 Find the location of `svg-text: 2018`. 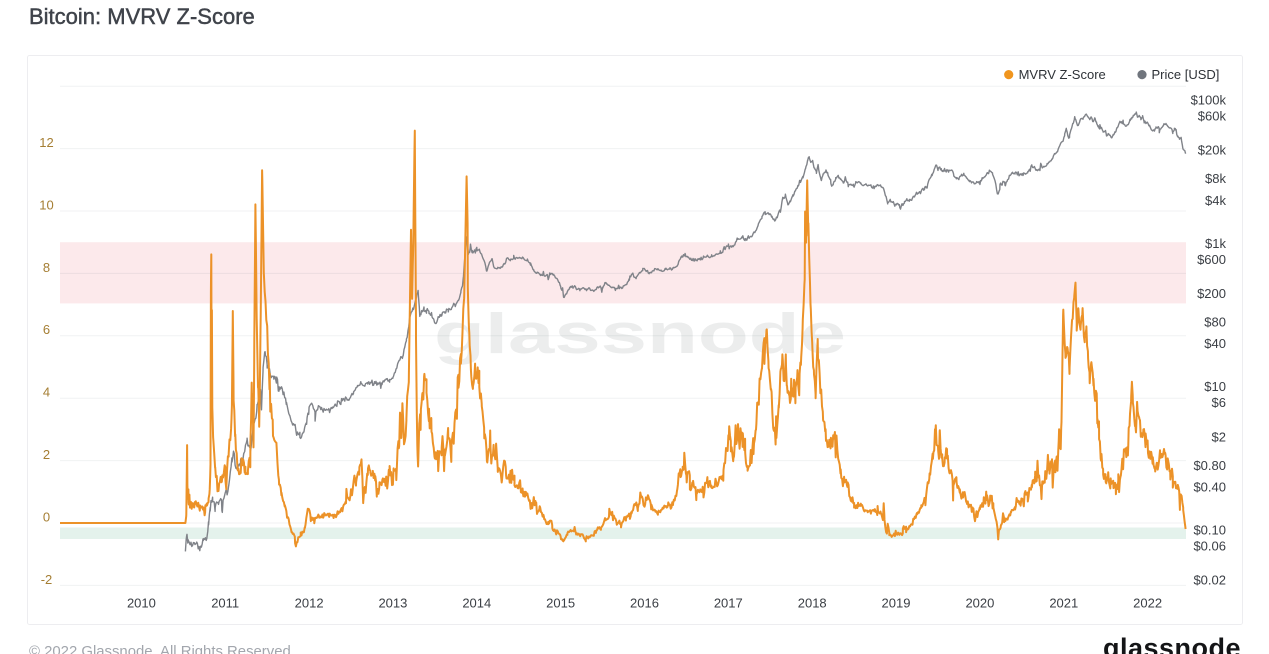

svg-text: 2018 is located at coordinates (812, 603).